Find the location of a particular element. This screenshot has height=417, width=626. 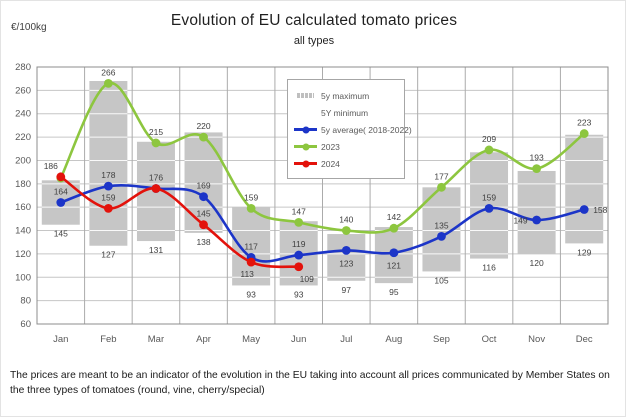

data-label-5y-average-2018-2022-: 135 is located at coordinates (441, 225).